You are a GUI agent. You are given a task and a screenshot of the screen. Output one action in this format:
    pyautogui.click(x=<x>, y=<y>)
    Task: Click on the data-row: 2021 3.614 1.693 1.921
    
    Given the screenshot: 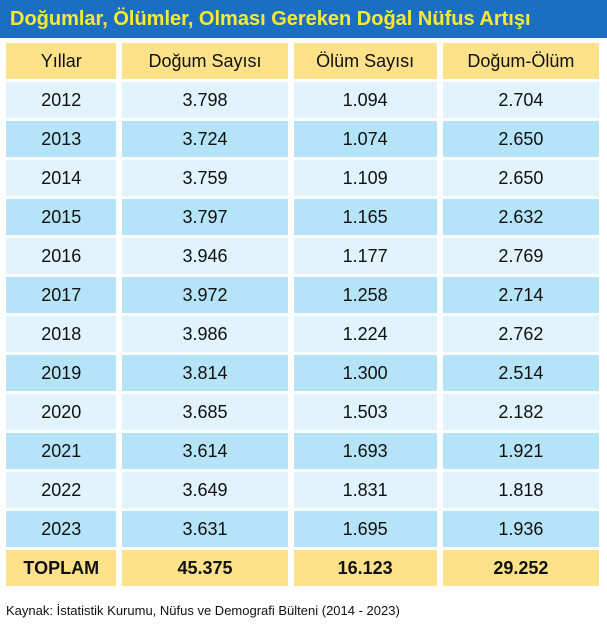 What is the action you would take?
    pyautogui.click(x=302, y=451)
    